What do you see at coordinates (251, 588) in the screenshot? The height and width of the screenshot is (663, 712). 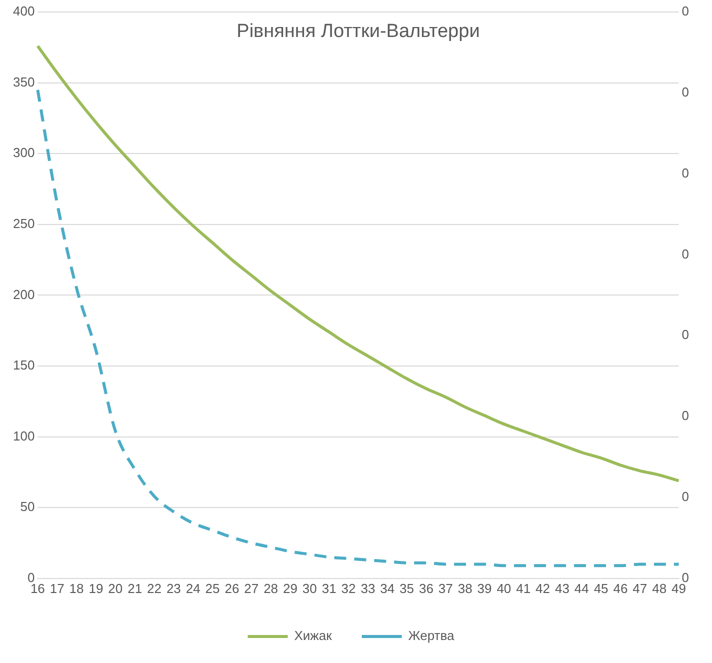 I see `x-tick-label: 27` at bounding box center [251, 588].